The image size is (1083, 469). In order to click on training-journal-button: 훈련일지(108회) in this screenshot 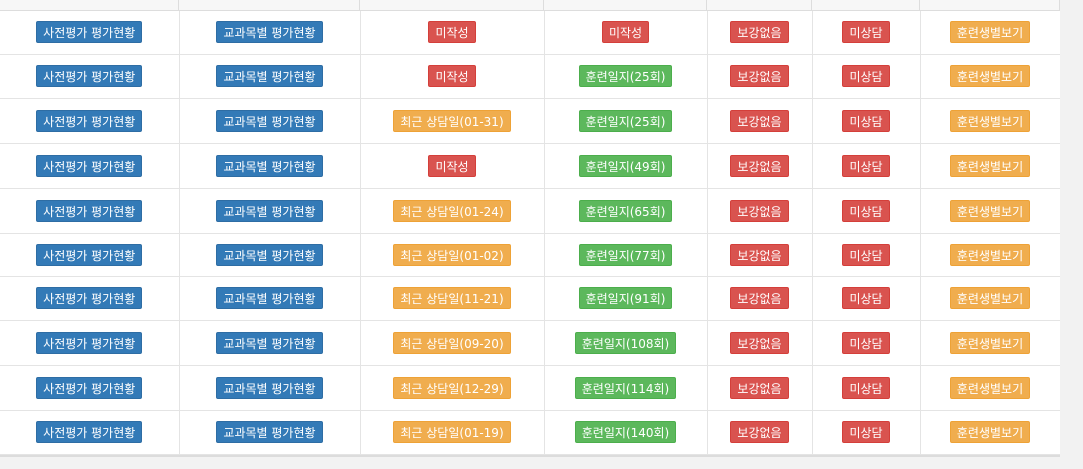, I will do `click(625, 342)`.